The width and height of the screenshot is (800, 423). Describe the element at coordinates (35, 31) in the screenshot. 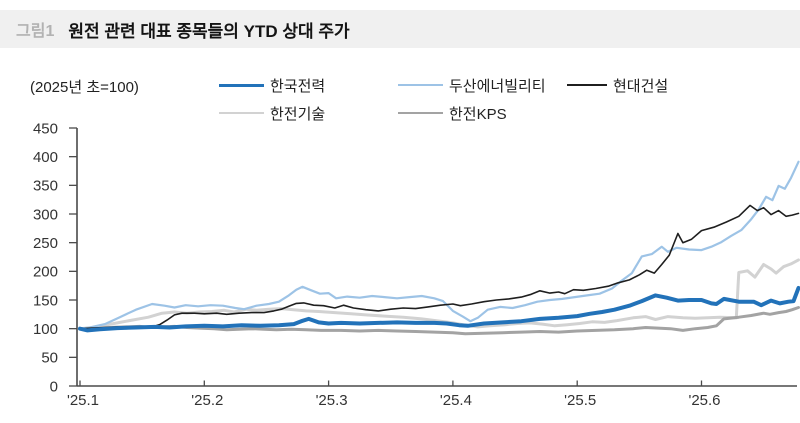

I see `figure-label: 그림1` at that location.